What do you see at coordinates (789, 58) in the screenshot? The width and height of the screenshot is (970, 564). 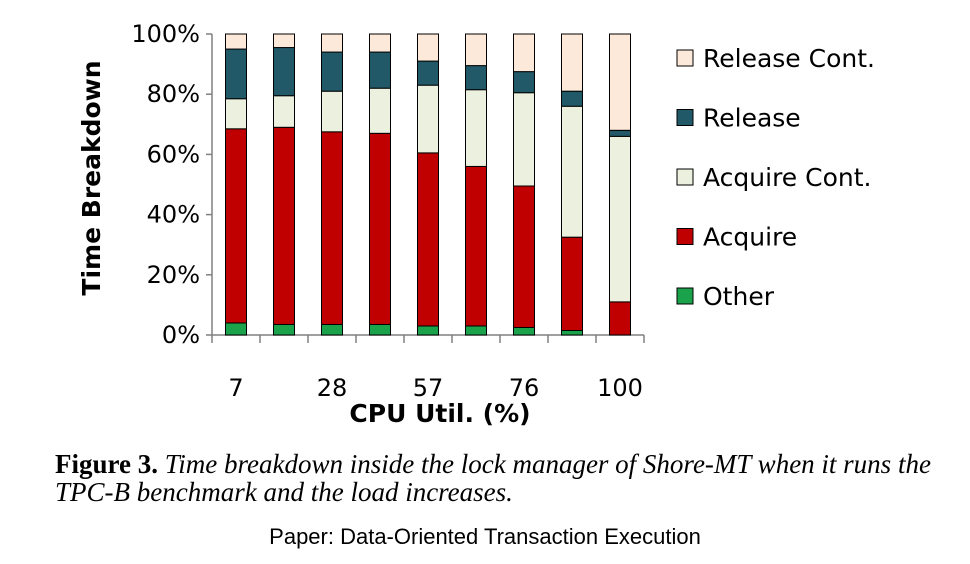 I see `legend-label: Release Cont.` at bounding box center [789, 58].